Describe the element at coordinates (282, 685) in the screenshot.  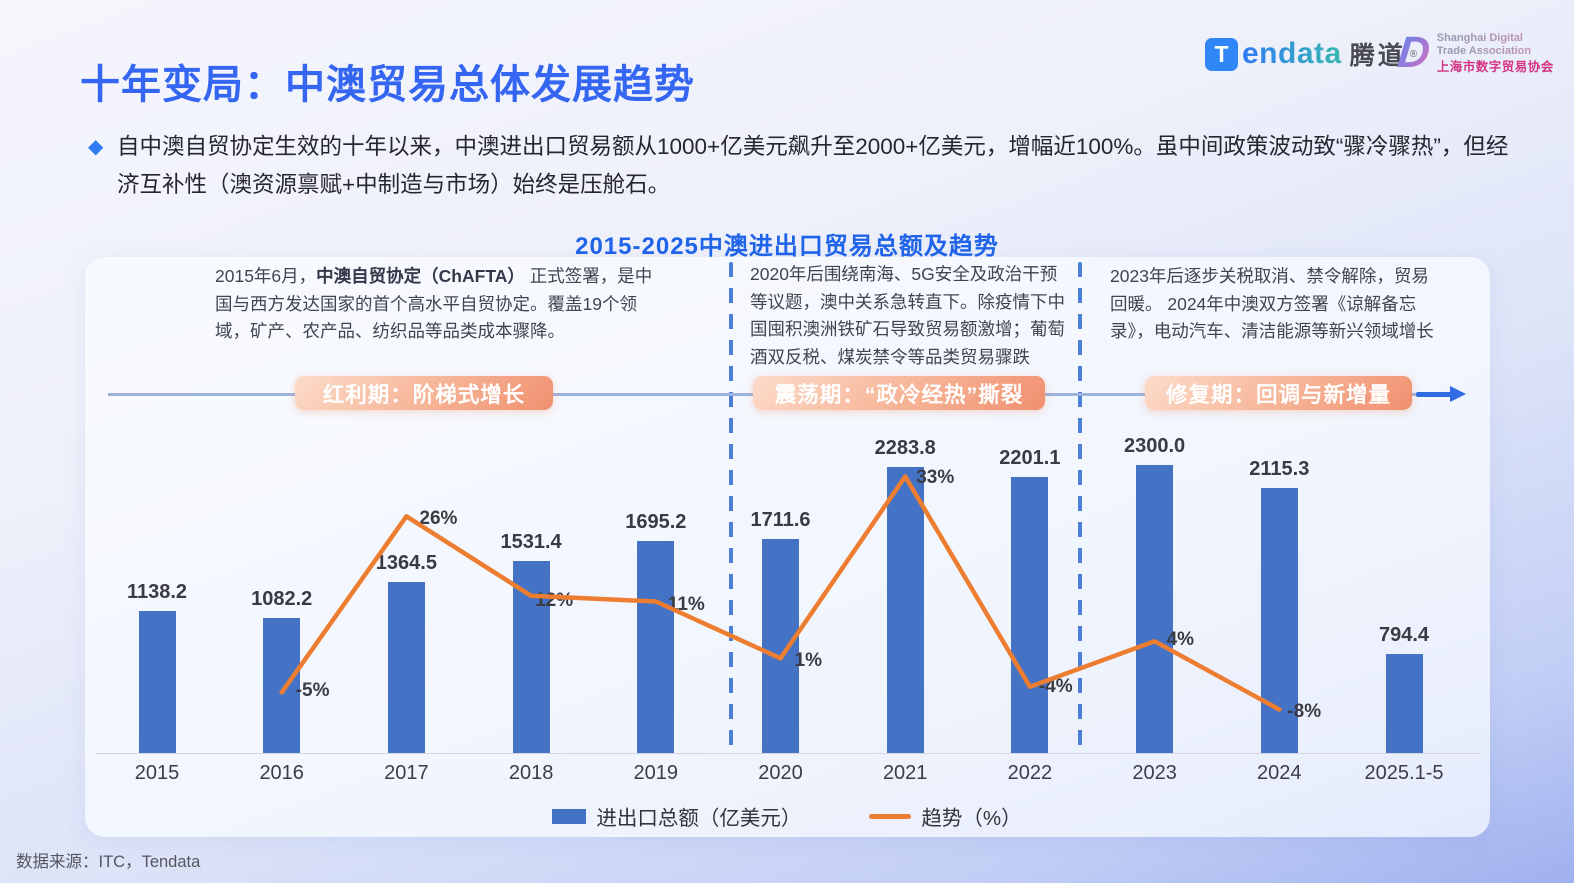
I see `bar-2016` at that location.